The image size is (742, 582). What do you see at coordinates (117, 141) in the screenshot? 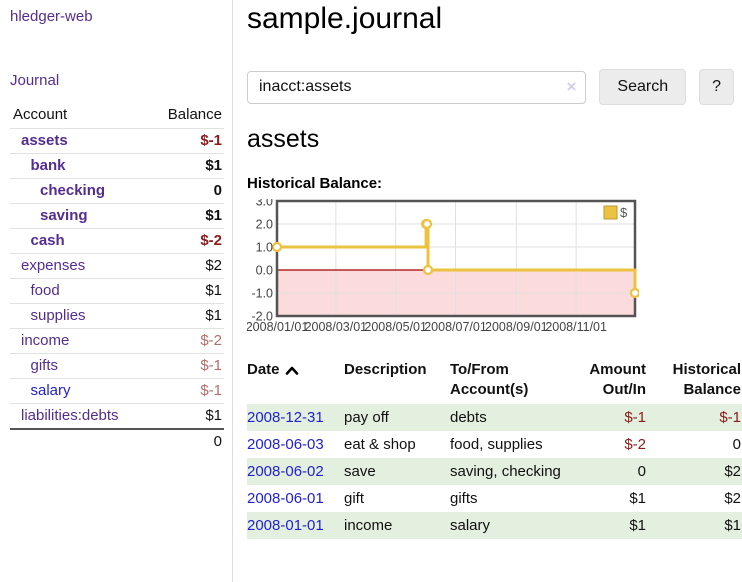
I see `account-row: assets $-1` at bounding box center [117, 141].